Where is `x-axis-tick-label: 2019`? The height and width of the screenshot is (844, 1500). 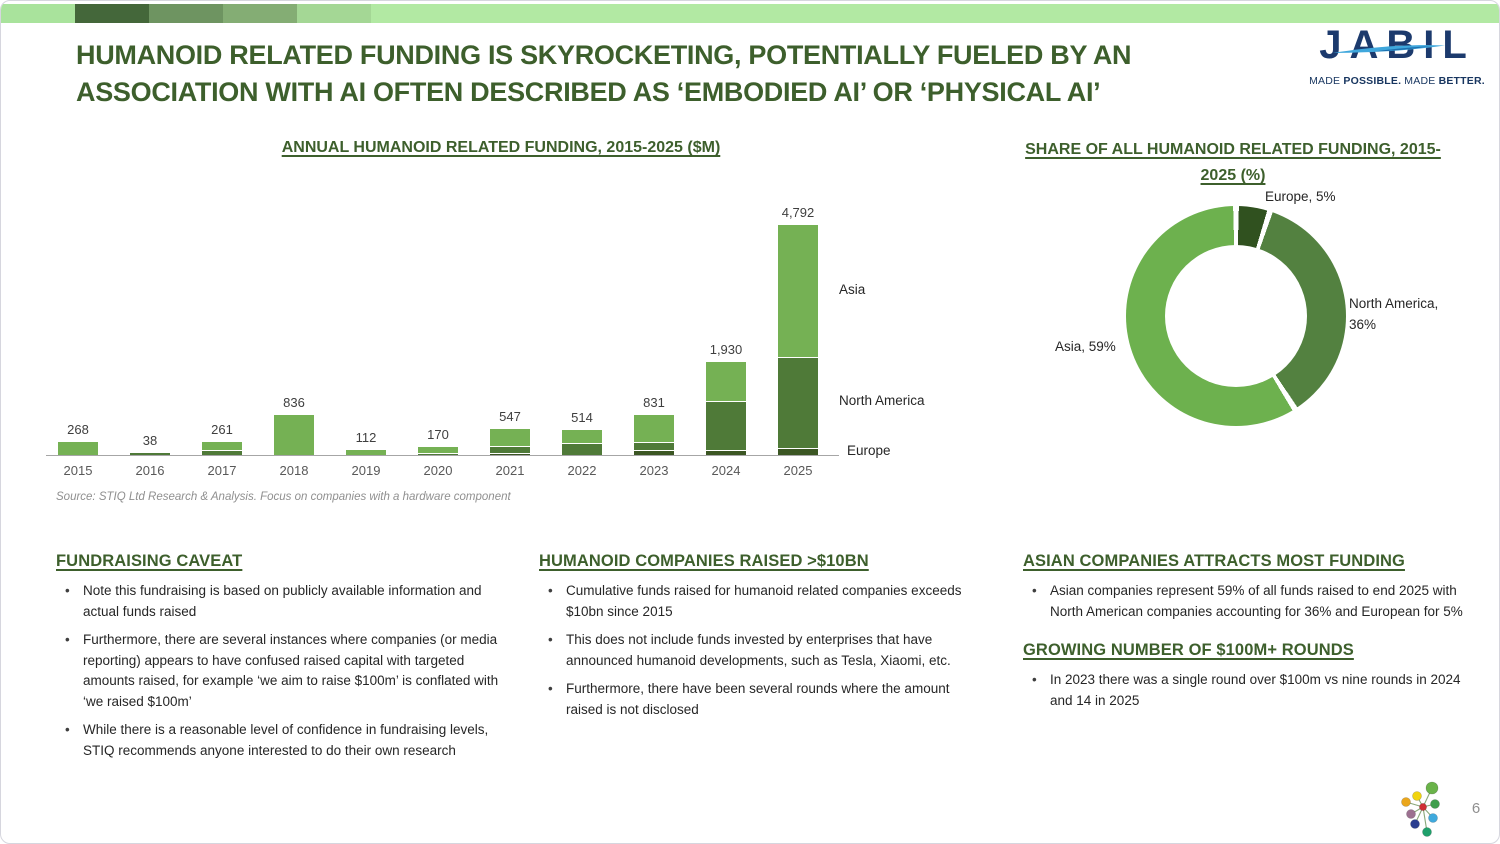 x-axis-tick-label: 2019 is located at coordinates (366, 470).